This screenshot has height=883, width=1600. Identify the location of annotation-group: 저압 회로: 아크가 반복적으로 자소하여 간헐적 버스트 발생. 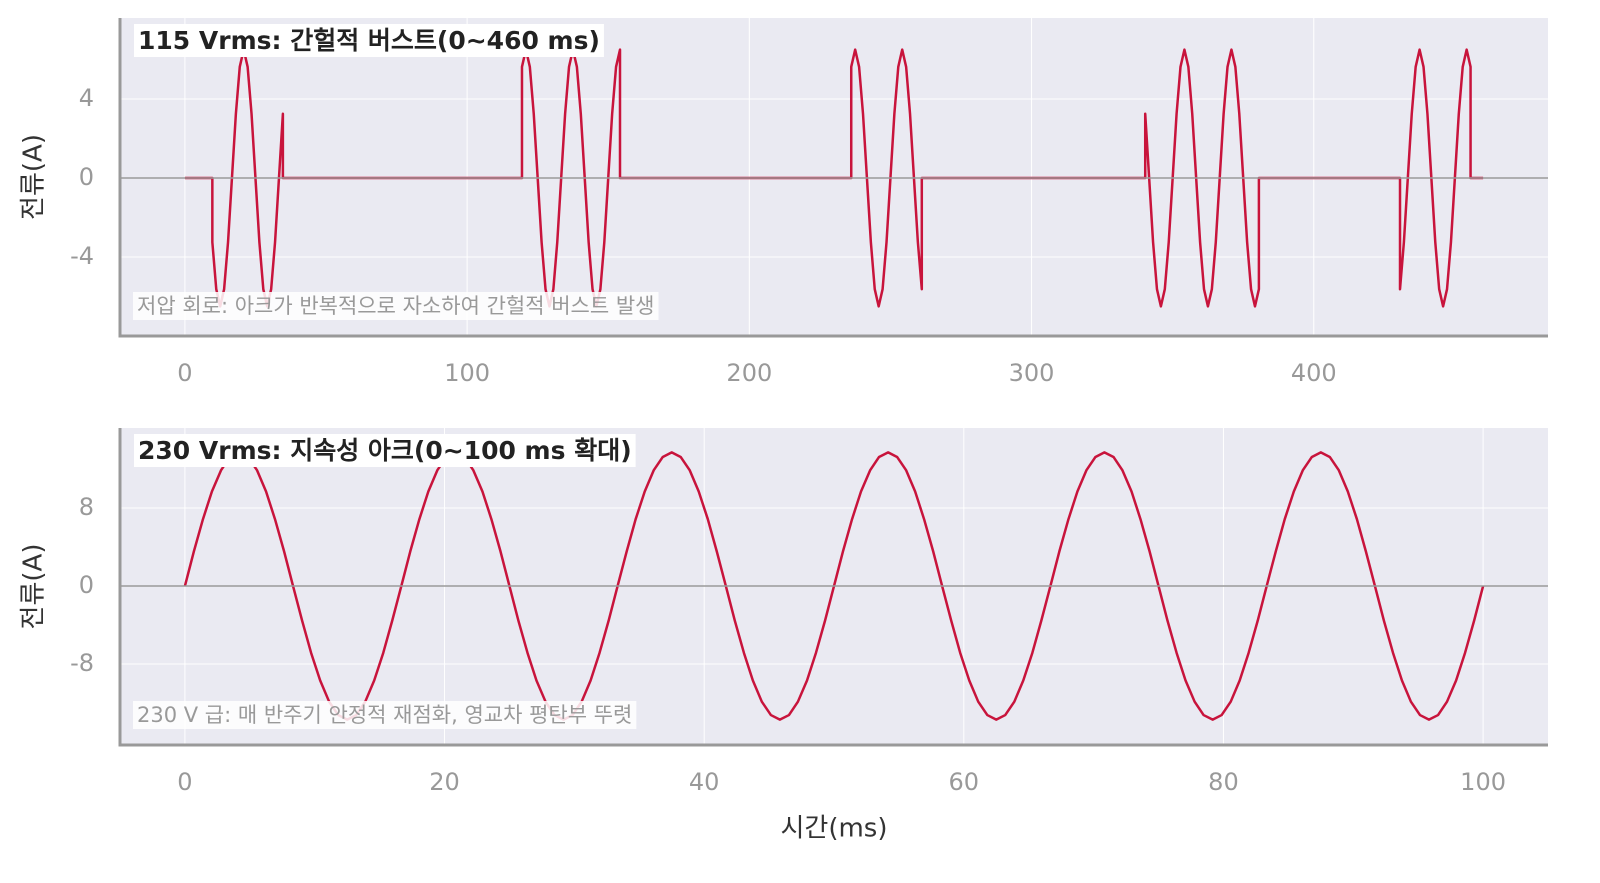
(396, 306).